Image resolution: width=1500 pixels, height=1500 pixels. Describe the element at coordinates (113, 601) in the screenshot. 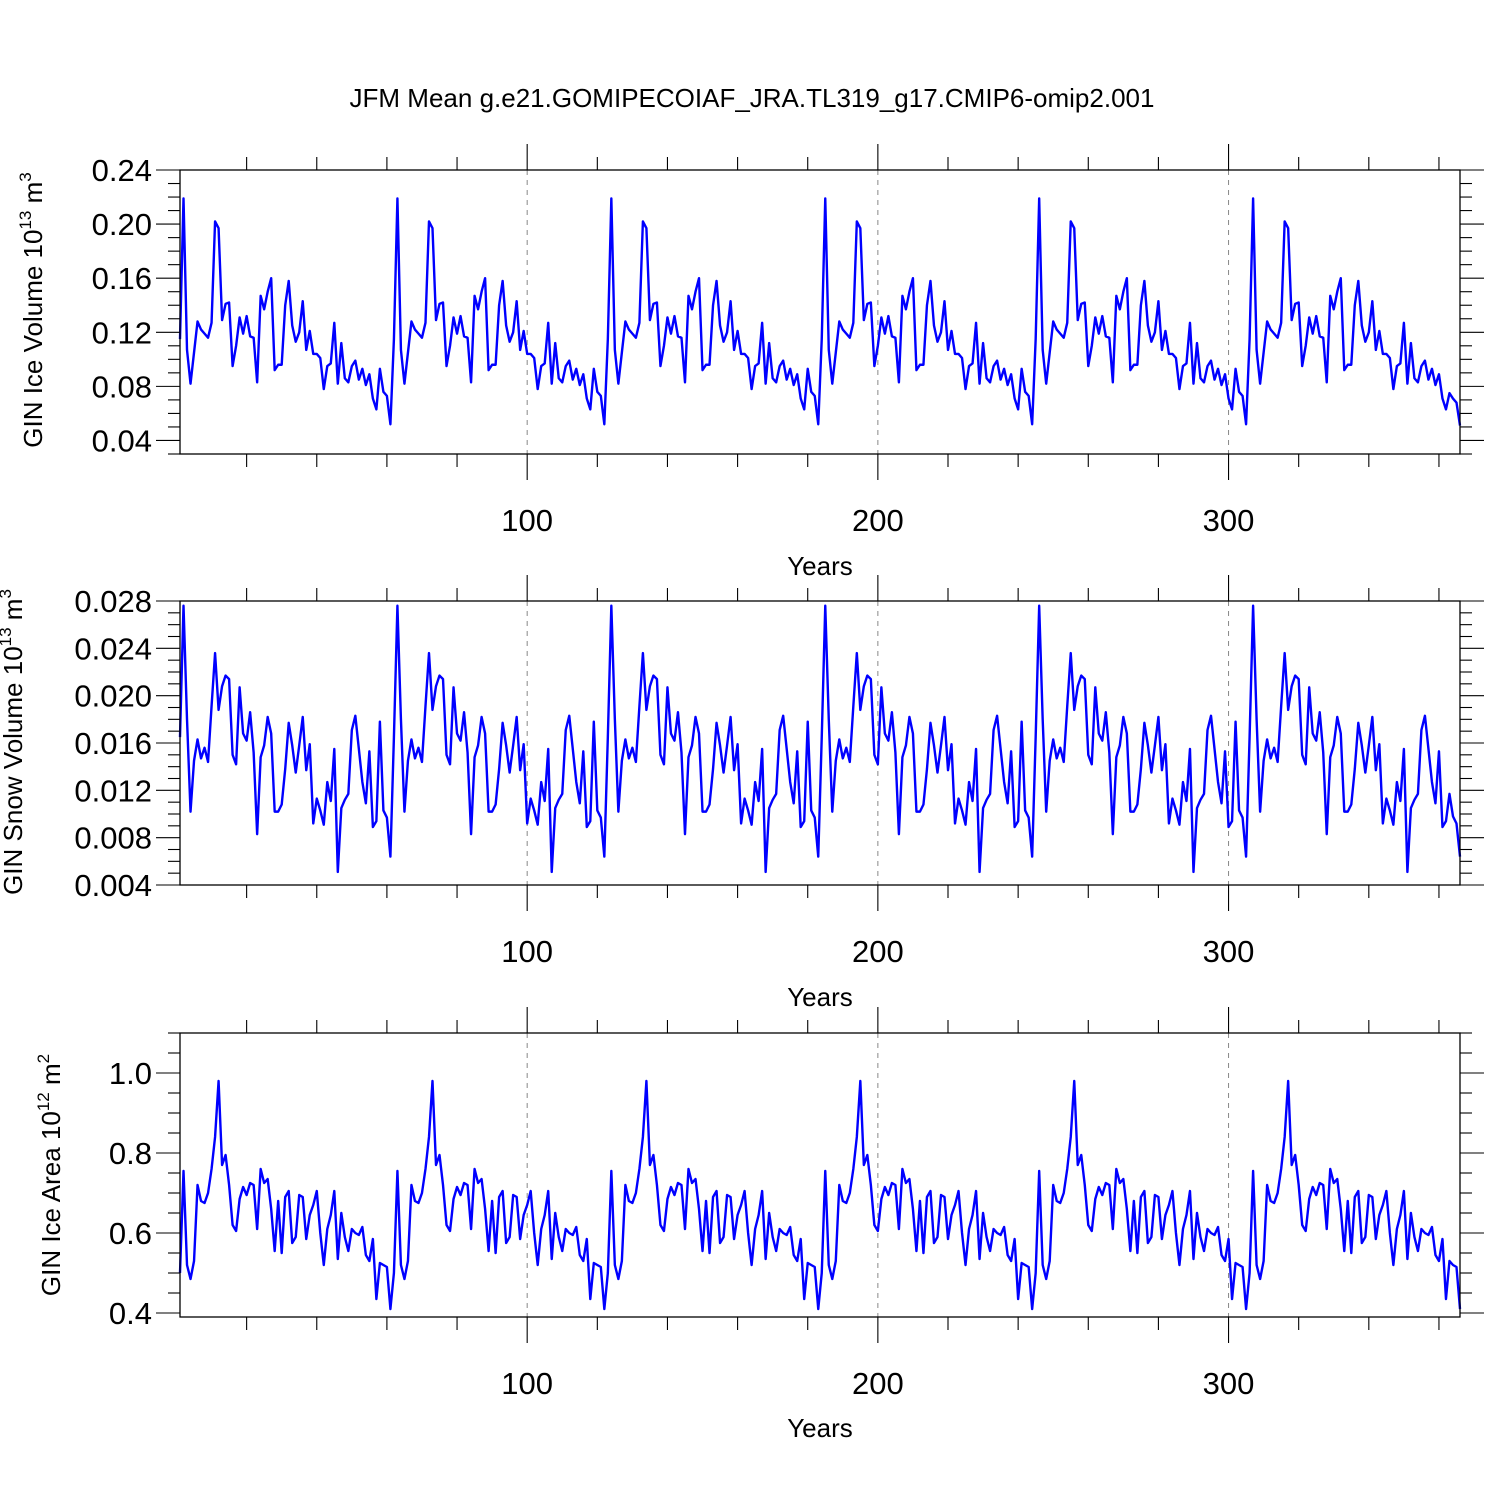

I see `y-tick-label: 0.028` at that location.